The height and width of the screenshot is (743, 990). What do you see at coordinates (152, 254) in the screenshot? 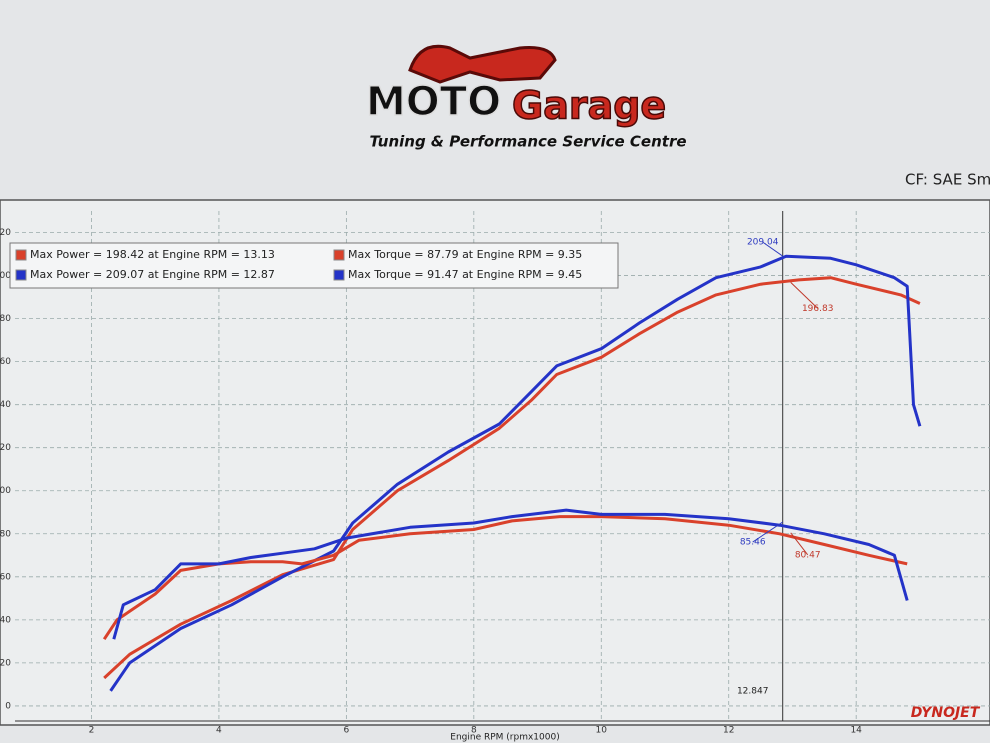
I see `legend-label: Max Power = 198.42 at Engine RPM = 13.13` at bounding box center [152, 254].